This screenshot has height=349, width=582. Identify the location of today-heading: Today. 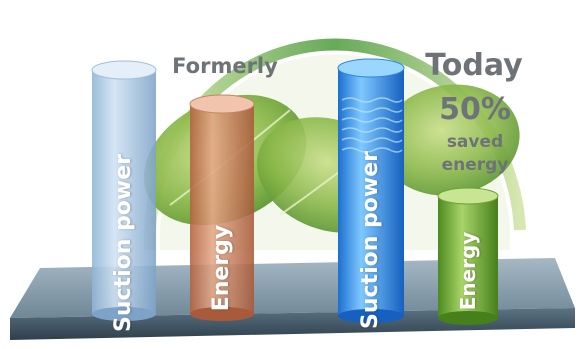
(474, 65).